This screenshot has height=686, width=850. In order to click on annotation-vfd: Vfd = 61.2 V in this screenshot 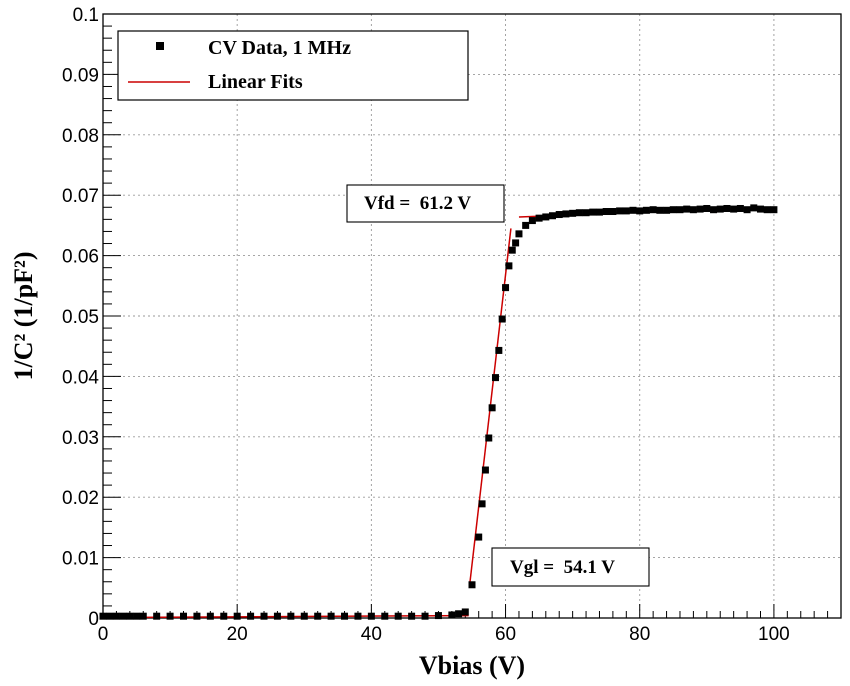, I will do `click(425, 203)`.